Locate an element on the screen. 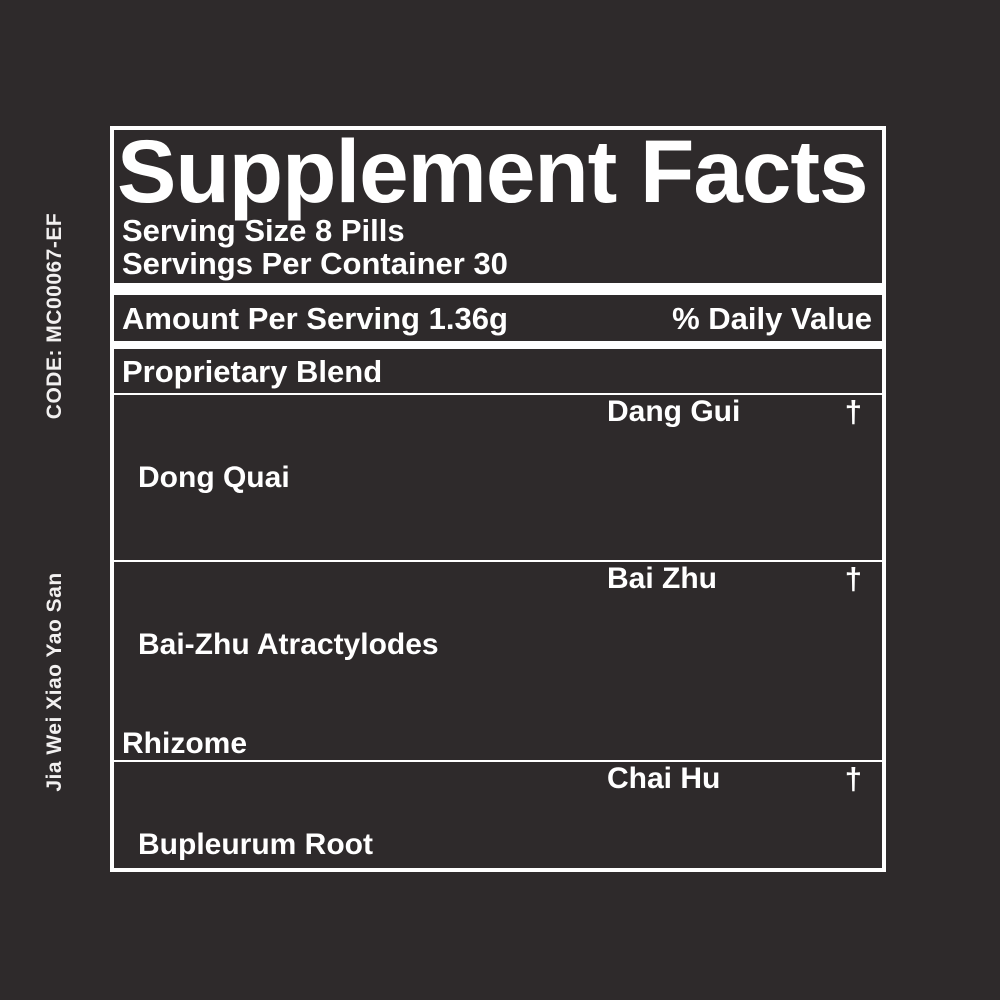  proprietary-blend-heading: Proprietary Blend is located at coordinates (252, 371).